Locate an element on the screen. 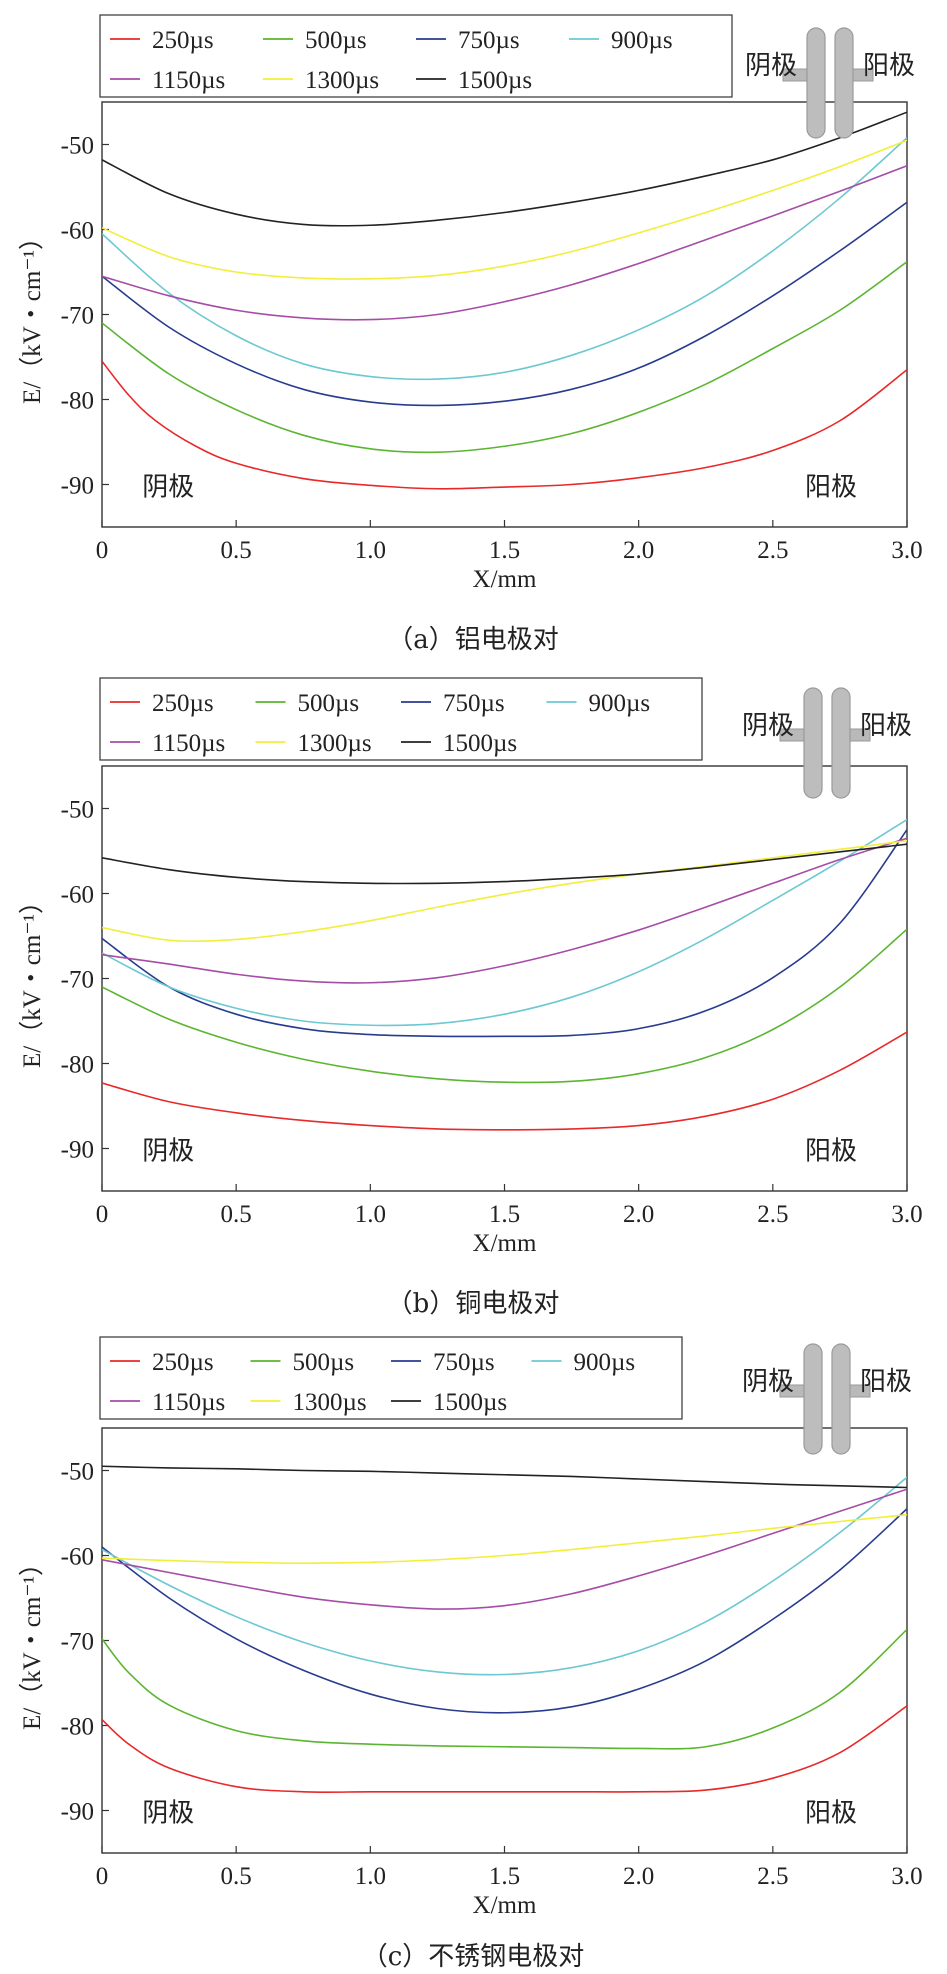  panel-caption: （b）铜电极对 is located at coordinates (473, 1304).